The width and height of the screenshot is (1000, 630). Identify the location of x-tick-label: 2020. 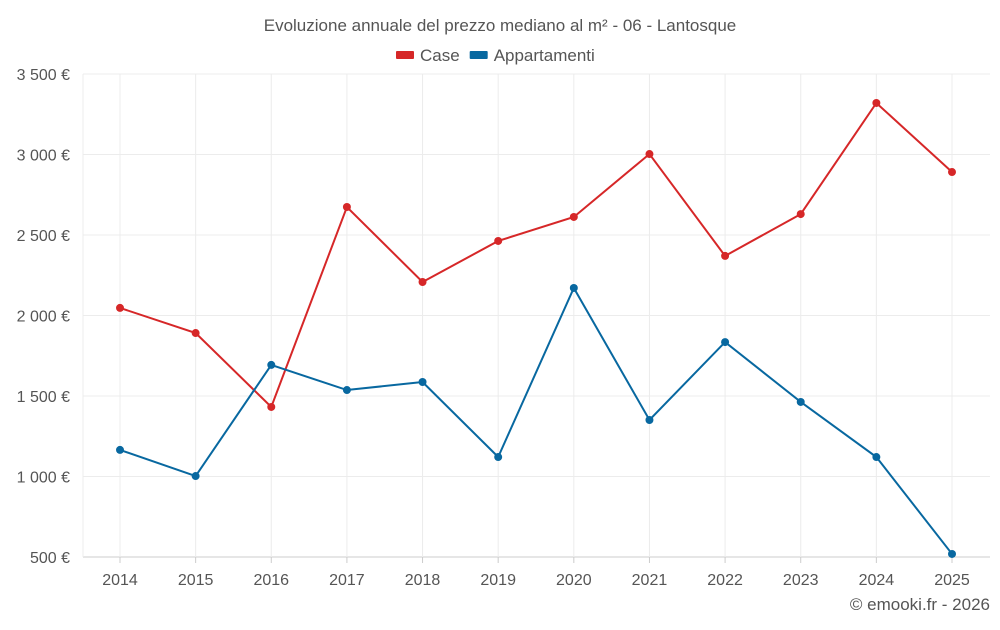
(574, 580).